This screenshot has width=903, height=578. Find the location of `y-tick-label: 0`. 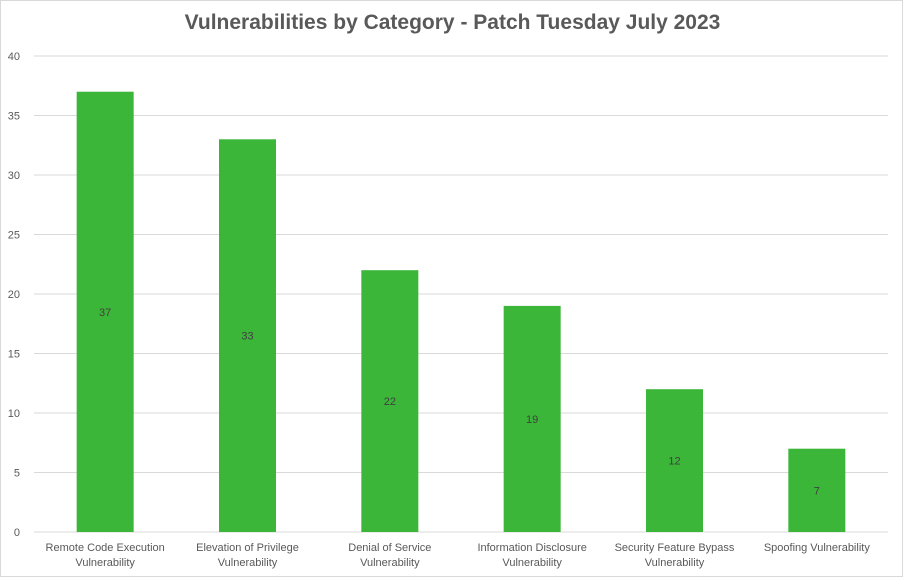

y-tick-label: 0 is located at coordinates (17, 533).